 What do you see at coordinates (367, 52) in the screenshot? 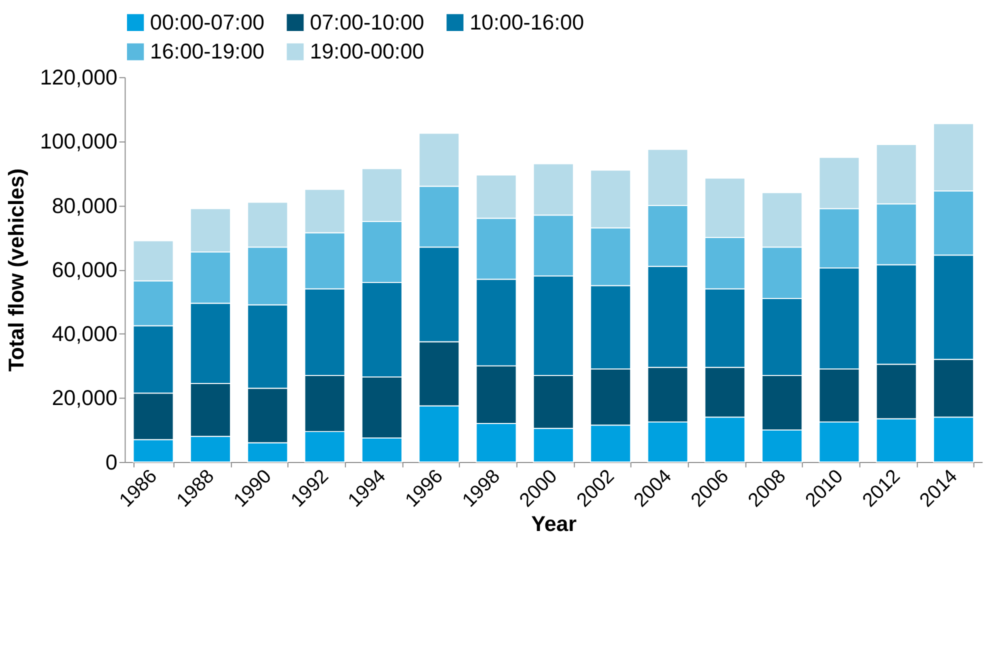
I see `legend-label: 19:00-00:00` at bounding box center [367, 52].